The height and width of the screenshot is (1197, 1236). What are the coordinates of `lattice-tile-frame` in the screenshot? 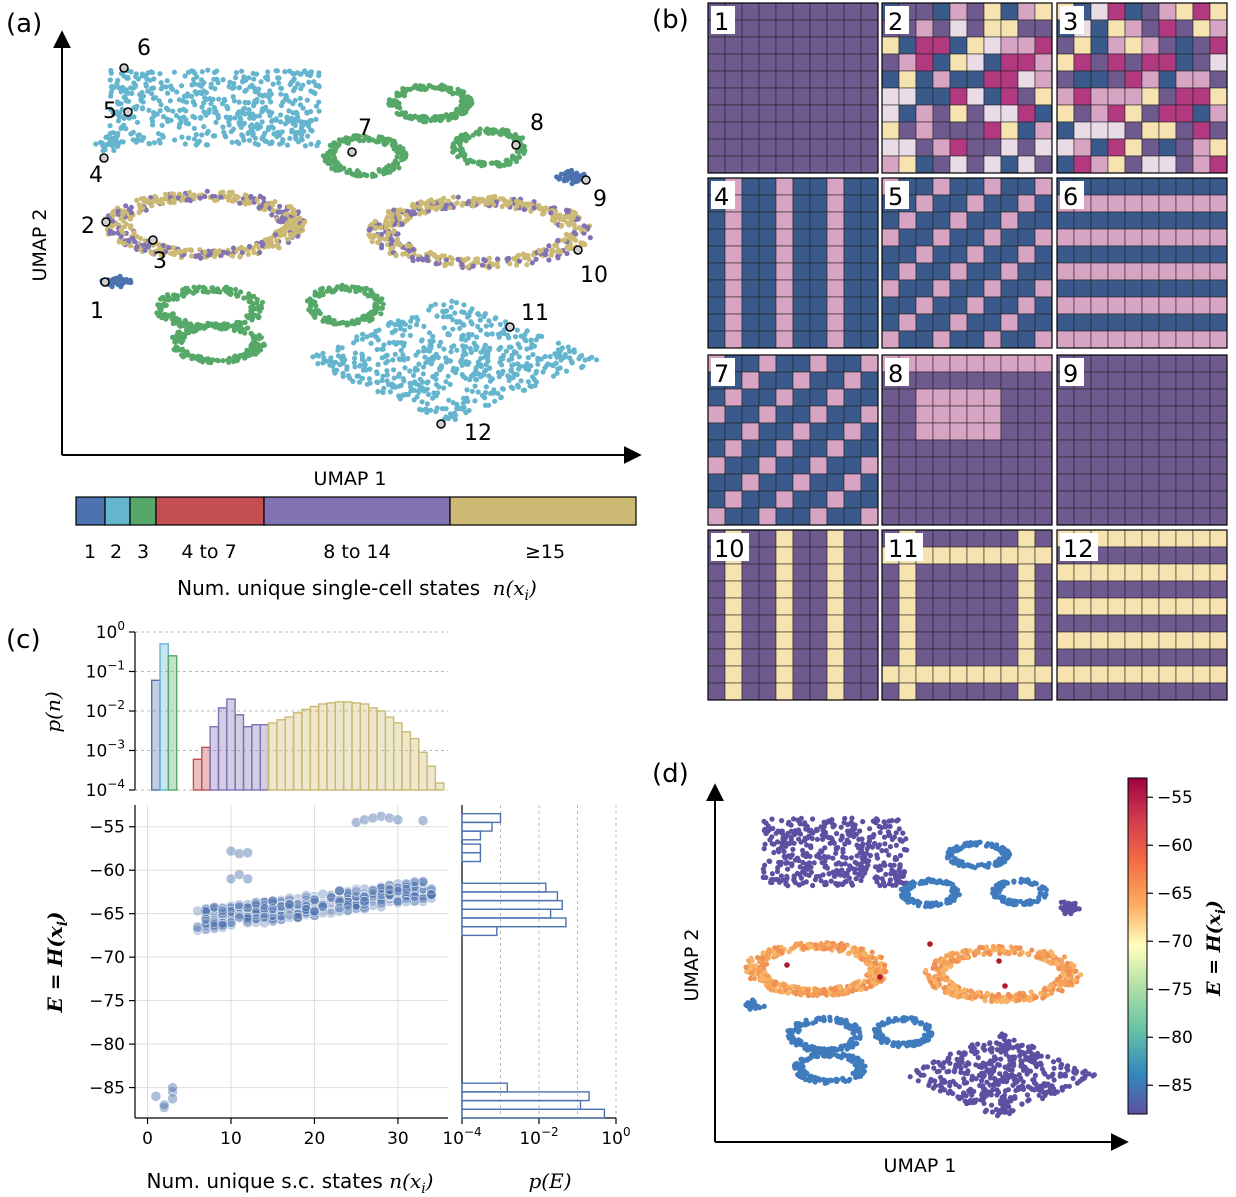 It's located at (1142, 615).